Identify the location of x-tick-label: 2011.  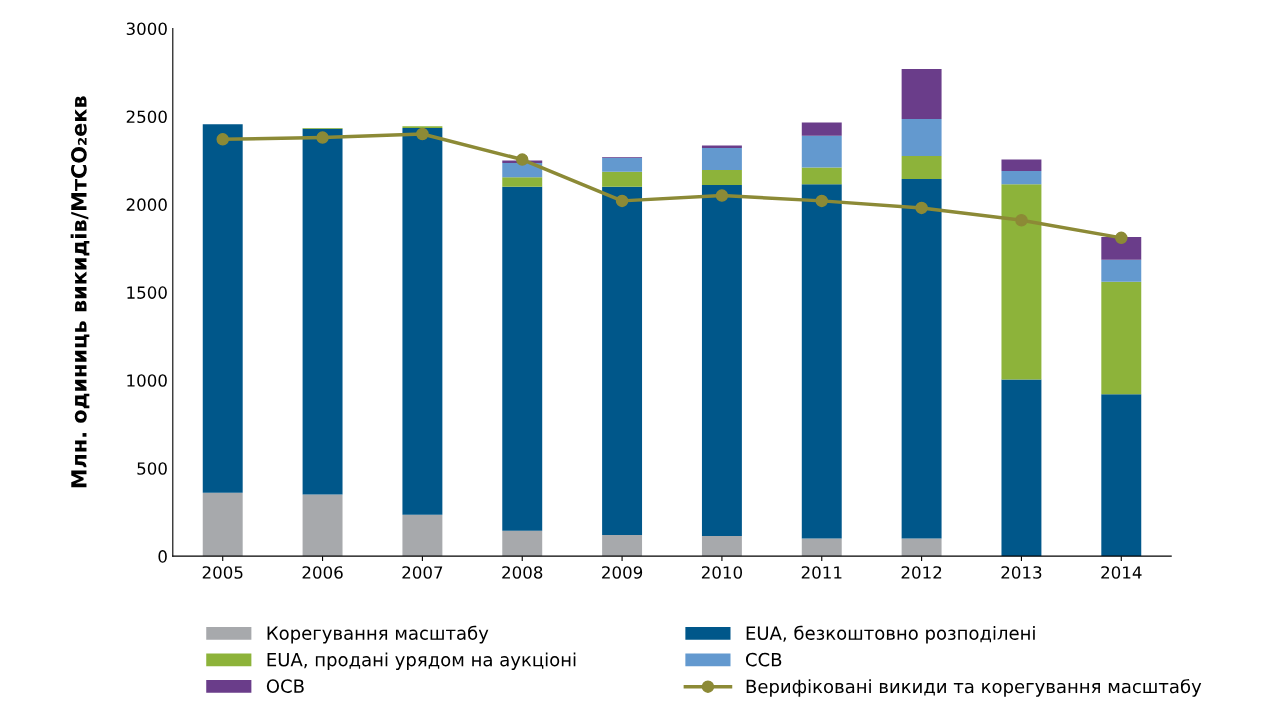
(821, 572).